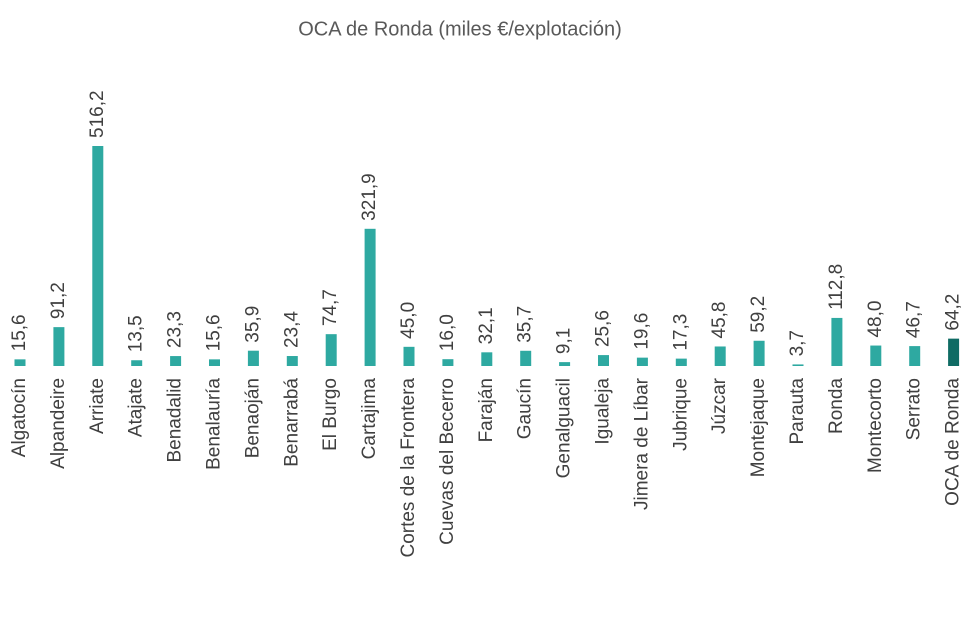 This screenshot has width=967, height=623. What do you see at coordinates (564, 341) in the screenshot?
I see `value-label: 9,1` at bounding box center [564, 341].